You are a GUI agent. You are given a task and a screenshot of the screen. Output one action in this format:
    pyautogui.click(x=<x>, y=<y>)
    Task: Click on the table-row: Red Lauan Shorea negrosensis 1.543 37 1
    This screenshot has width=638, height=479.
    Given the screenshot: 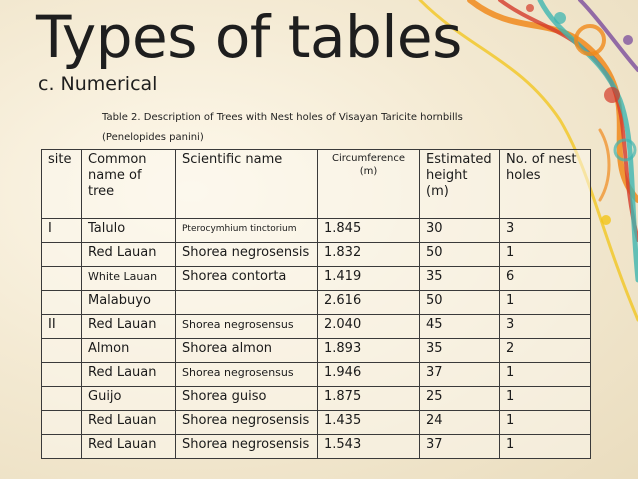 What is the action you would take?
    pyautogui.click(x=316, y=446)
    